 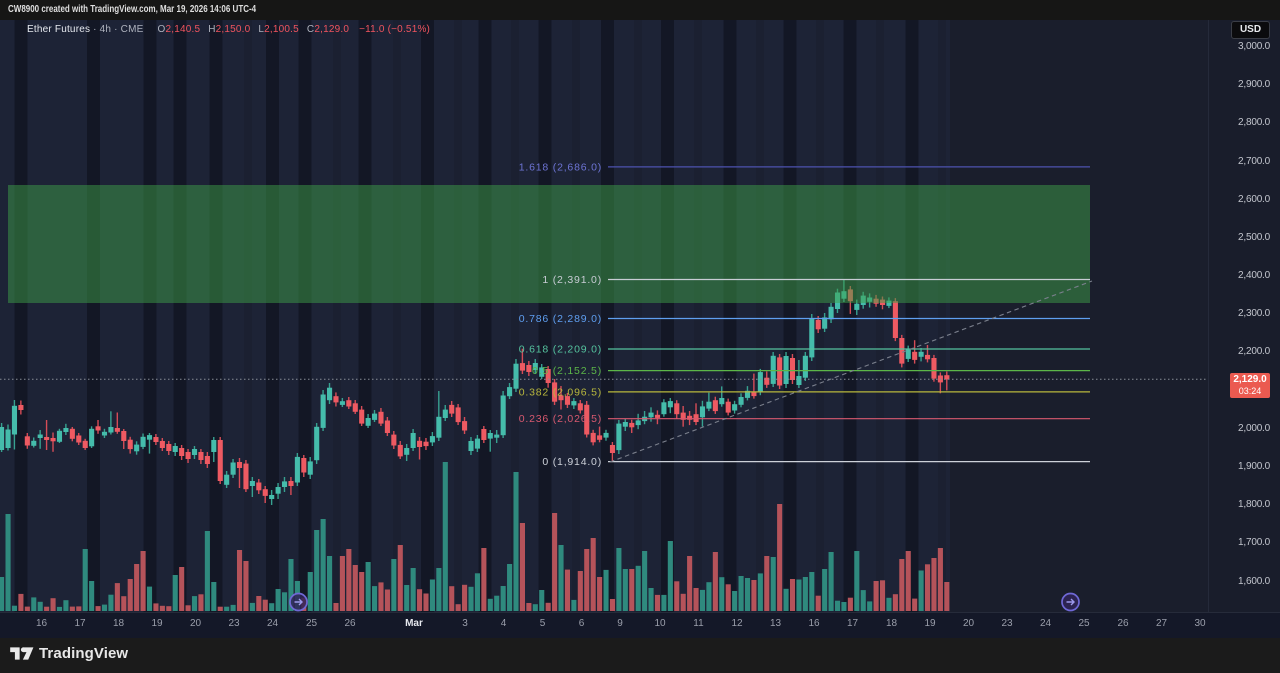 What do you see at coordinates (560, 392) in the screenshot?
I see `svg-text: 0.382 (2,096.5)` at bounding box center [560, 392].